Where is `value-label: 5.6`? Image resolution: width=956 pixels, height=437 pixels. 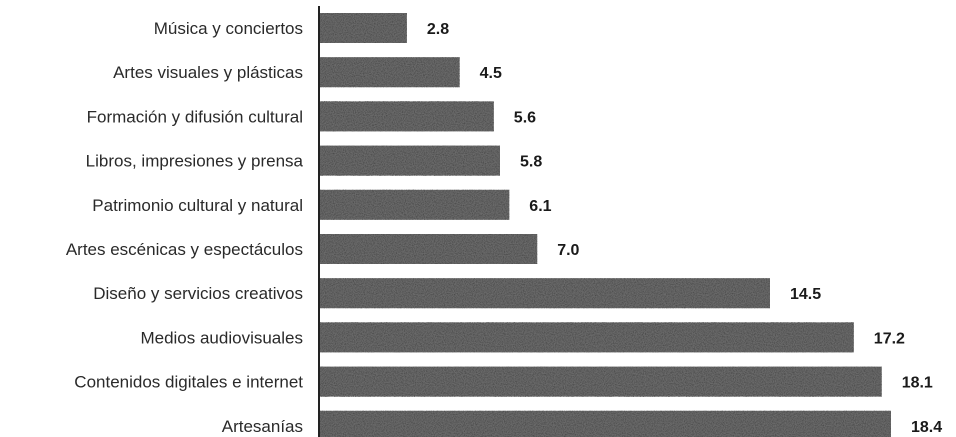
value-label: 5.6 is located at coordinates (525, 117).